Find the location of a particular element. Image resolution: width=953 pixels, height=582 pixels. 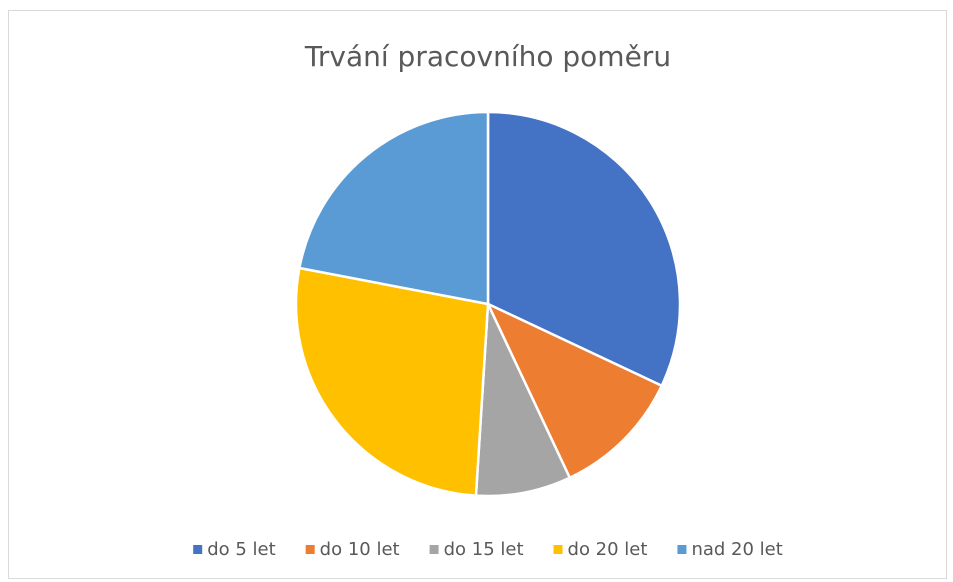

legend-item: nad 20 let is located at coordinates (730, 549).